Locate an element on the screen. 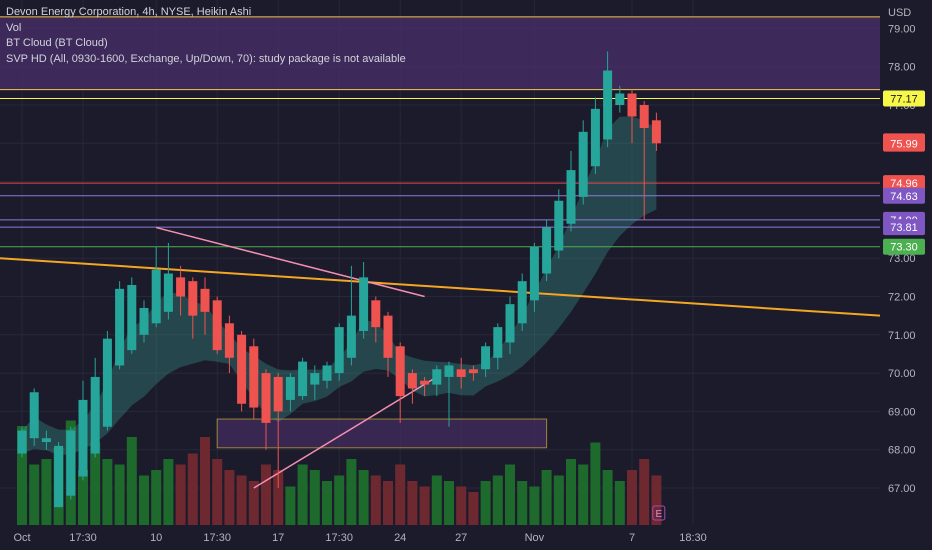 The image size is (932, 550). time-tick-label: Oct is located at coordinates (21, 538).